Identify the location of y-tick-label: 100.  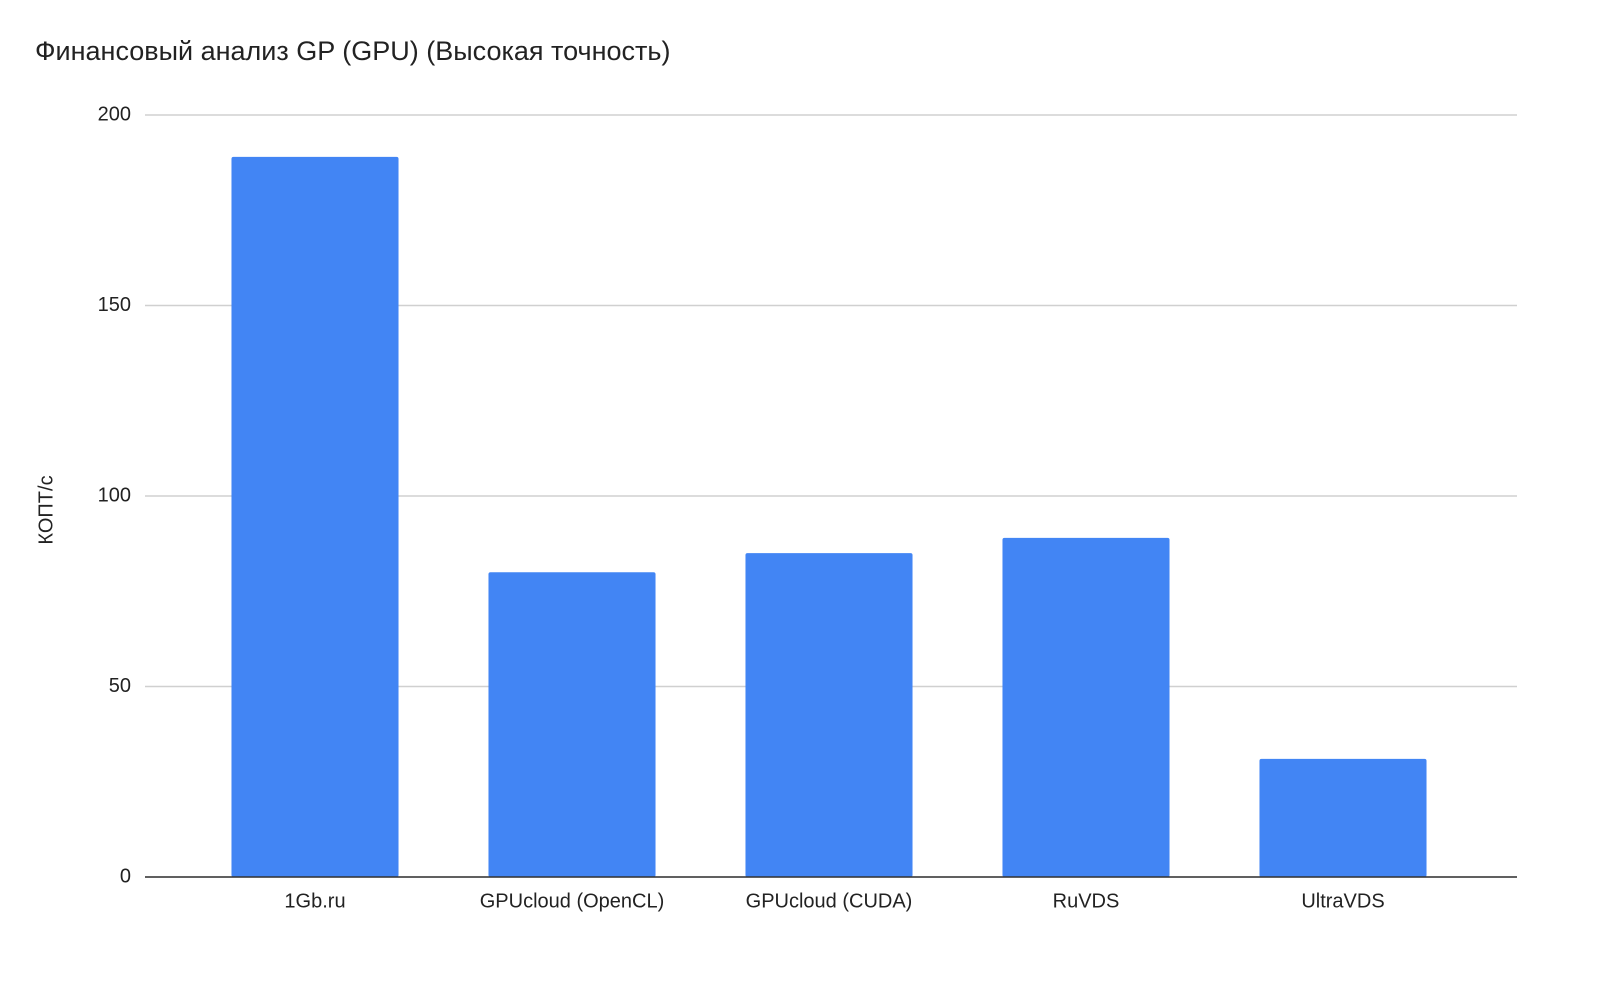
(114, 495).